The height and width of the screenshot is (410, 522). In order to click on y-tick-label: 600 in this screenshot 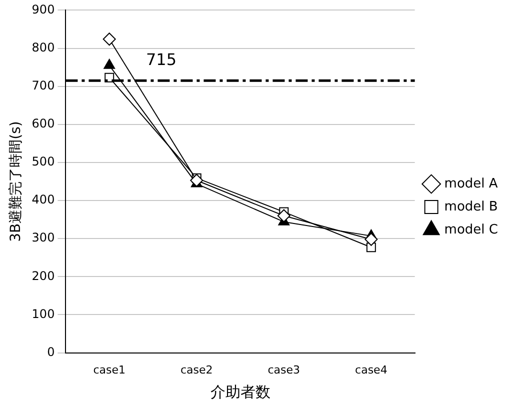, I will do `click(43, 123)`.